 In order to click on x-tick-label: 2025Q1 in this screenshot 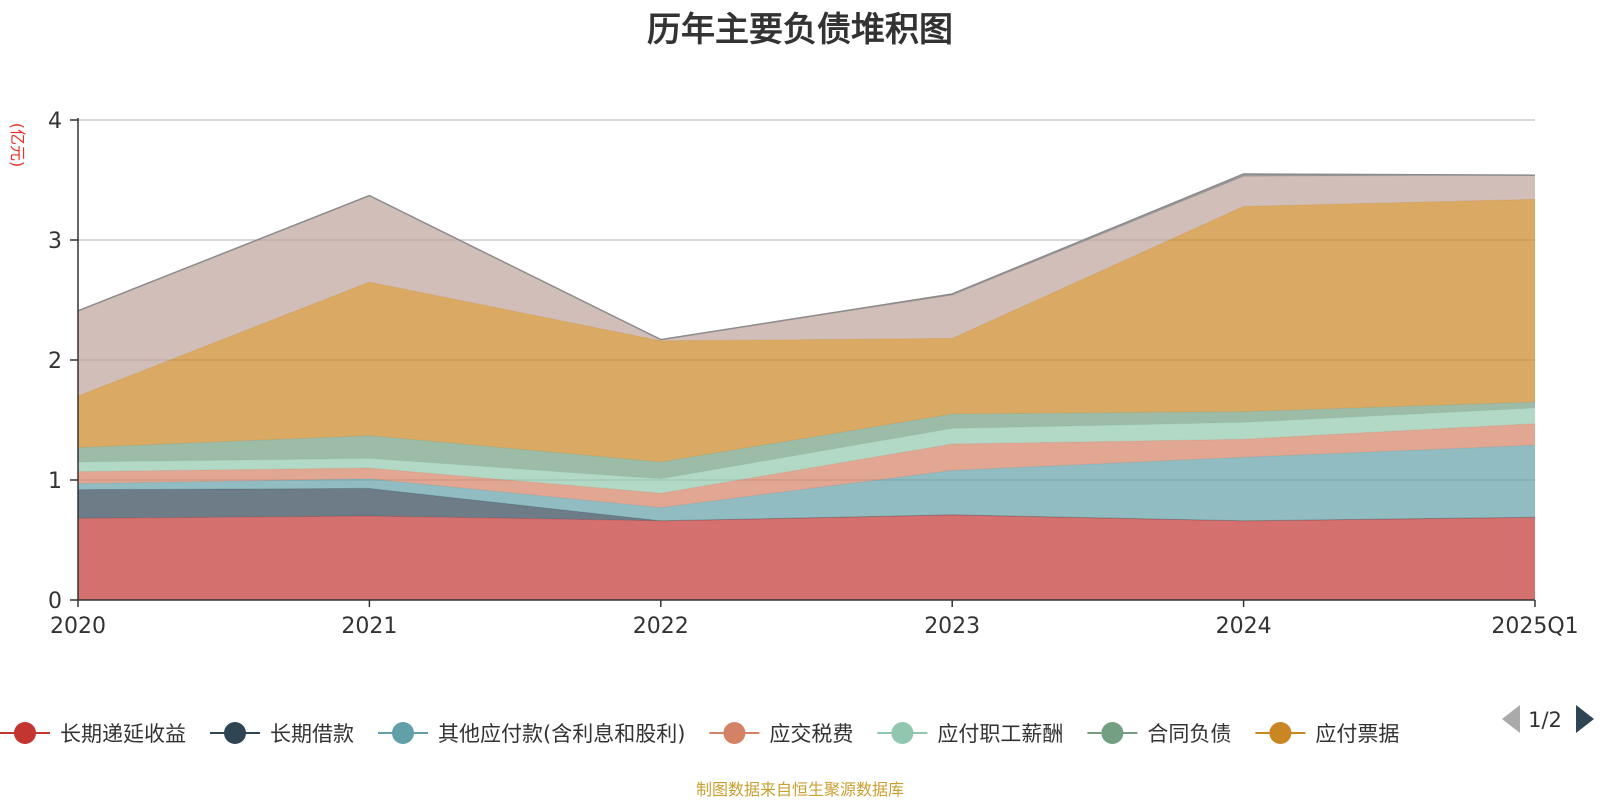, I will do `click(1534, 626)`.